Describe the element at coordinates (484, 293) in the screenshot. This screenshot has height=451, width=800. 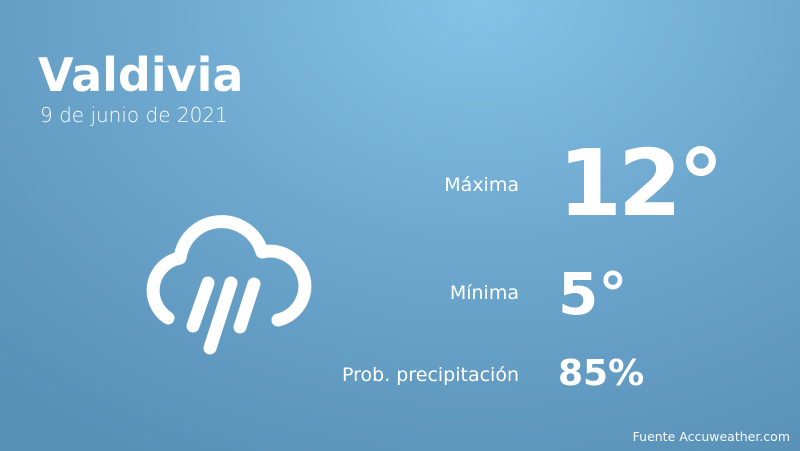
I see `min-label: Mínima` at that location.